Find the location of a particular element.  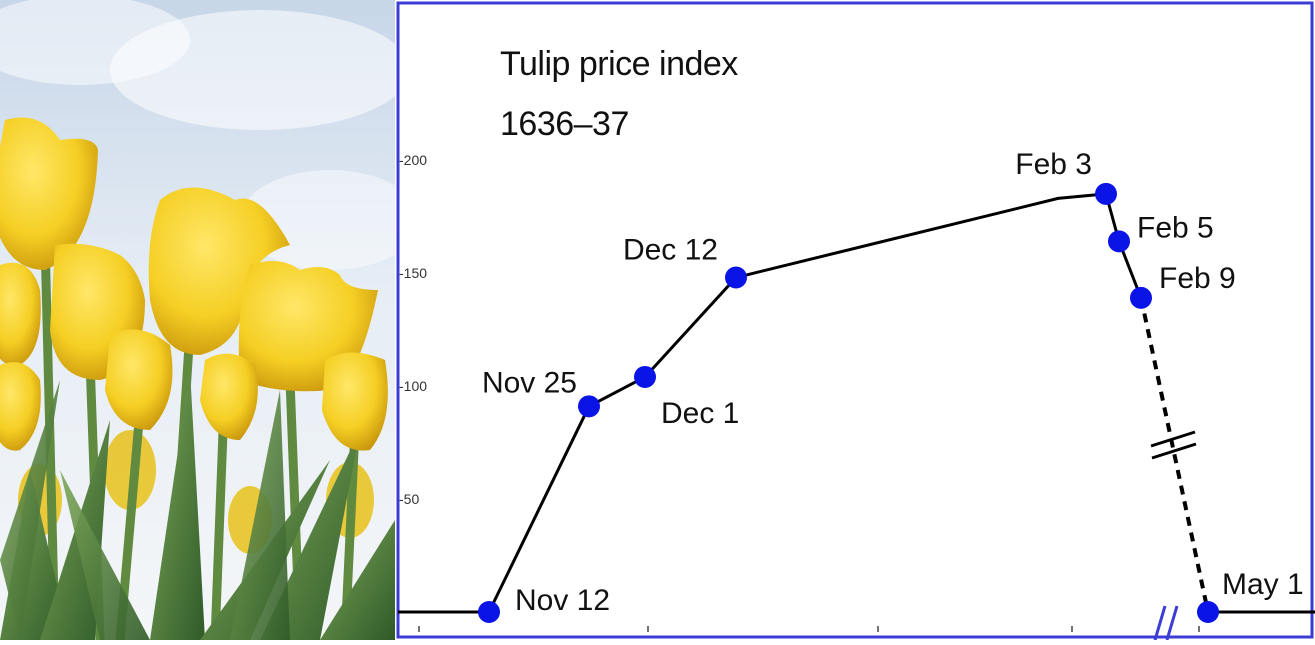

chart-title-line-2: 1636–37 is located at coordinates (564, 124).